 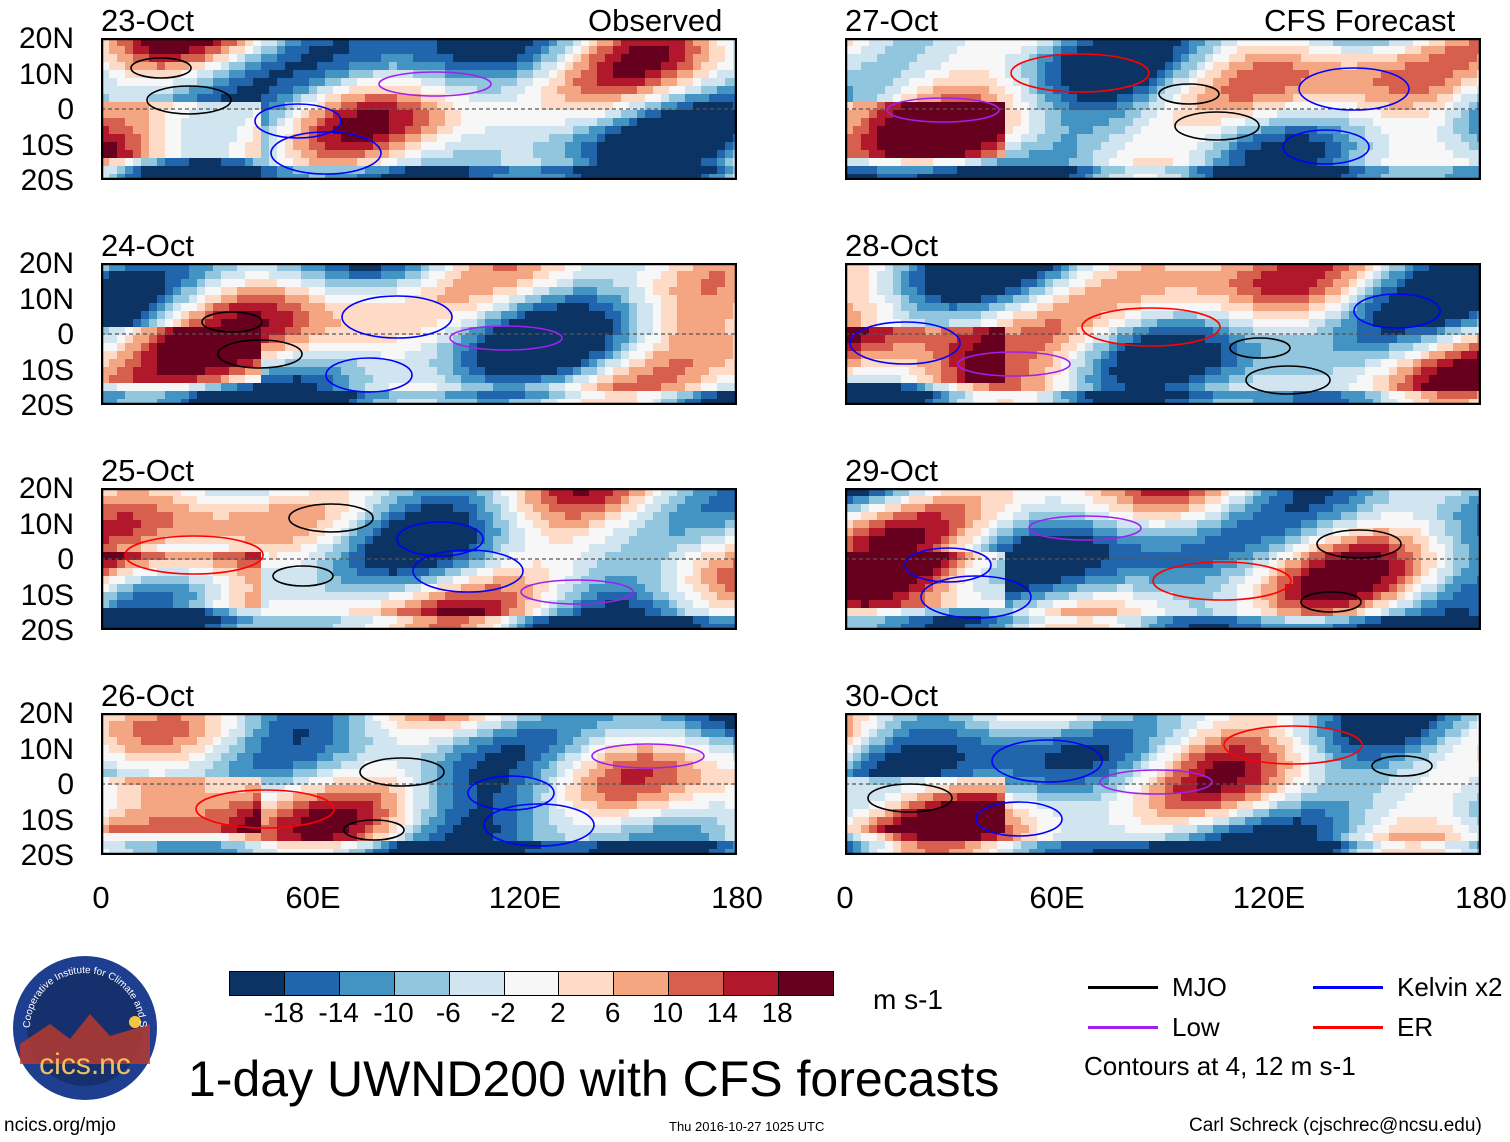 I want to click on colorbar-tick-label: -18, so click(x=284, y=1012).